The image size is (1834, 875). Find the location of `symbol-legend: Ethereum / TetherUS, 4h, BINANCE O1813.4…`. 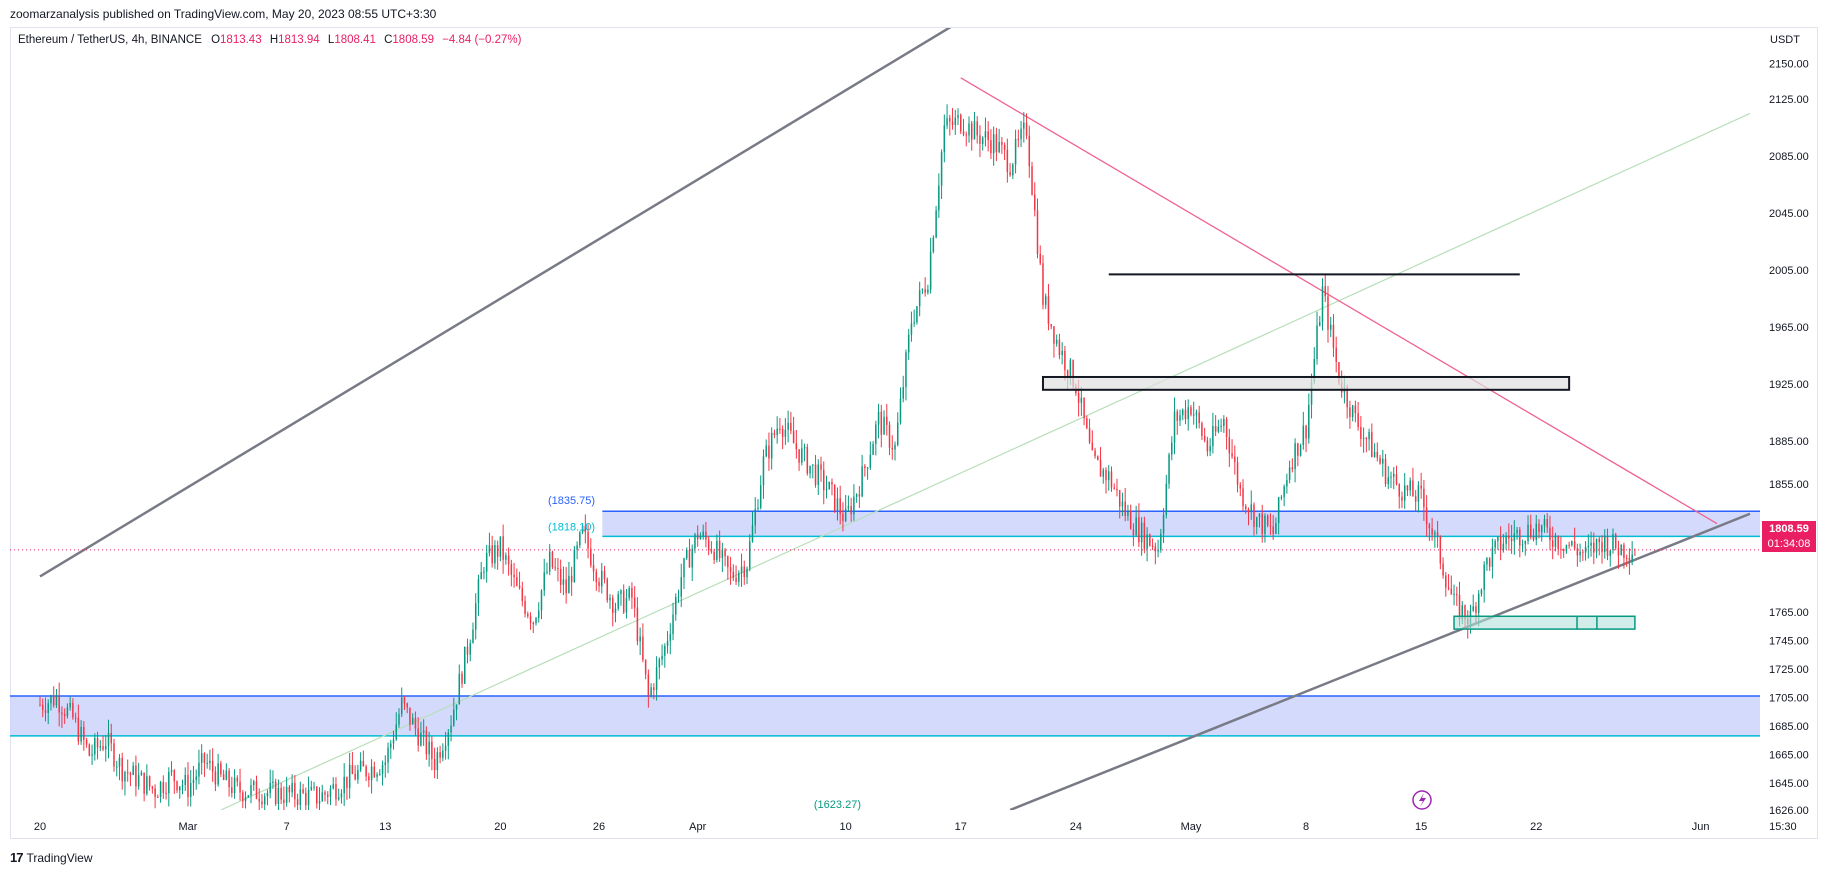

symbol-legend: Ethereum / TetherUS, 4h, BINANCE O1813.4… is located at coordinates (269, 40).